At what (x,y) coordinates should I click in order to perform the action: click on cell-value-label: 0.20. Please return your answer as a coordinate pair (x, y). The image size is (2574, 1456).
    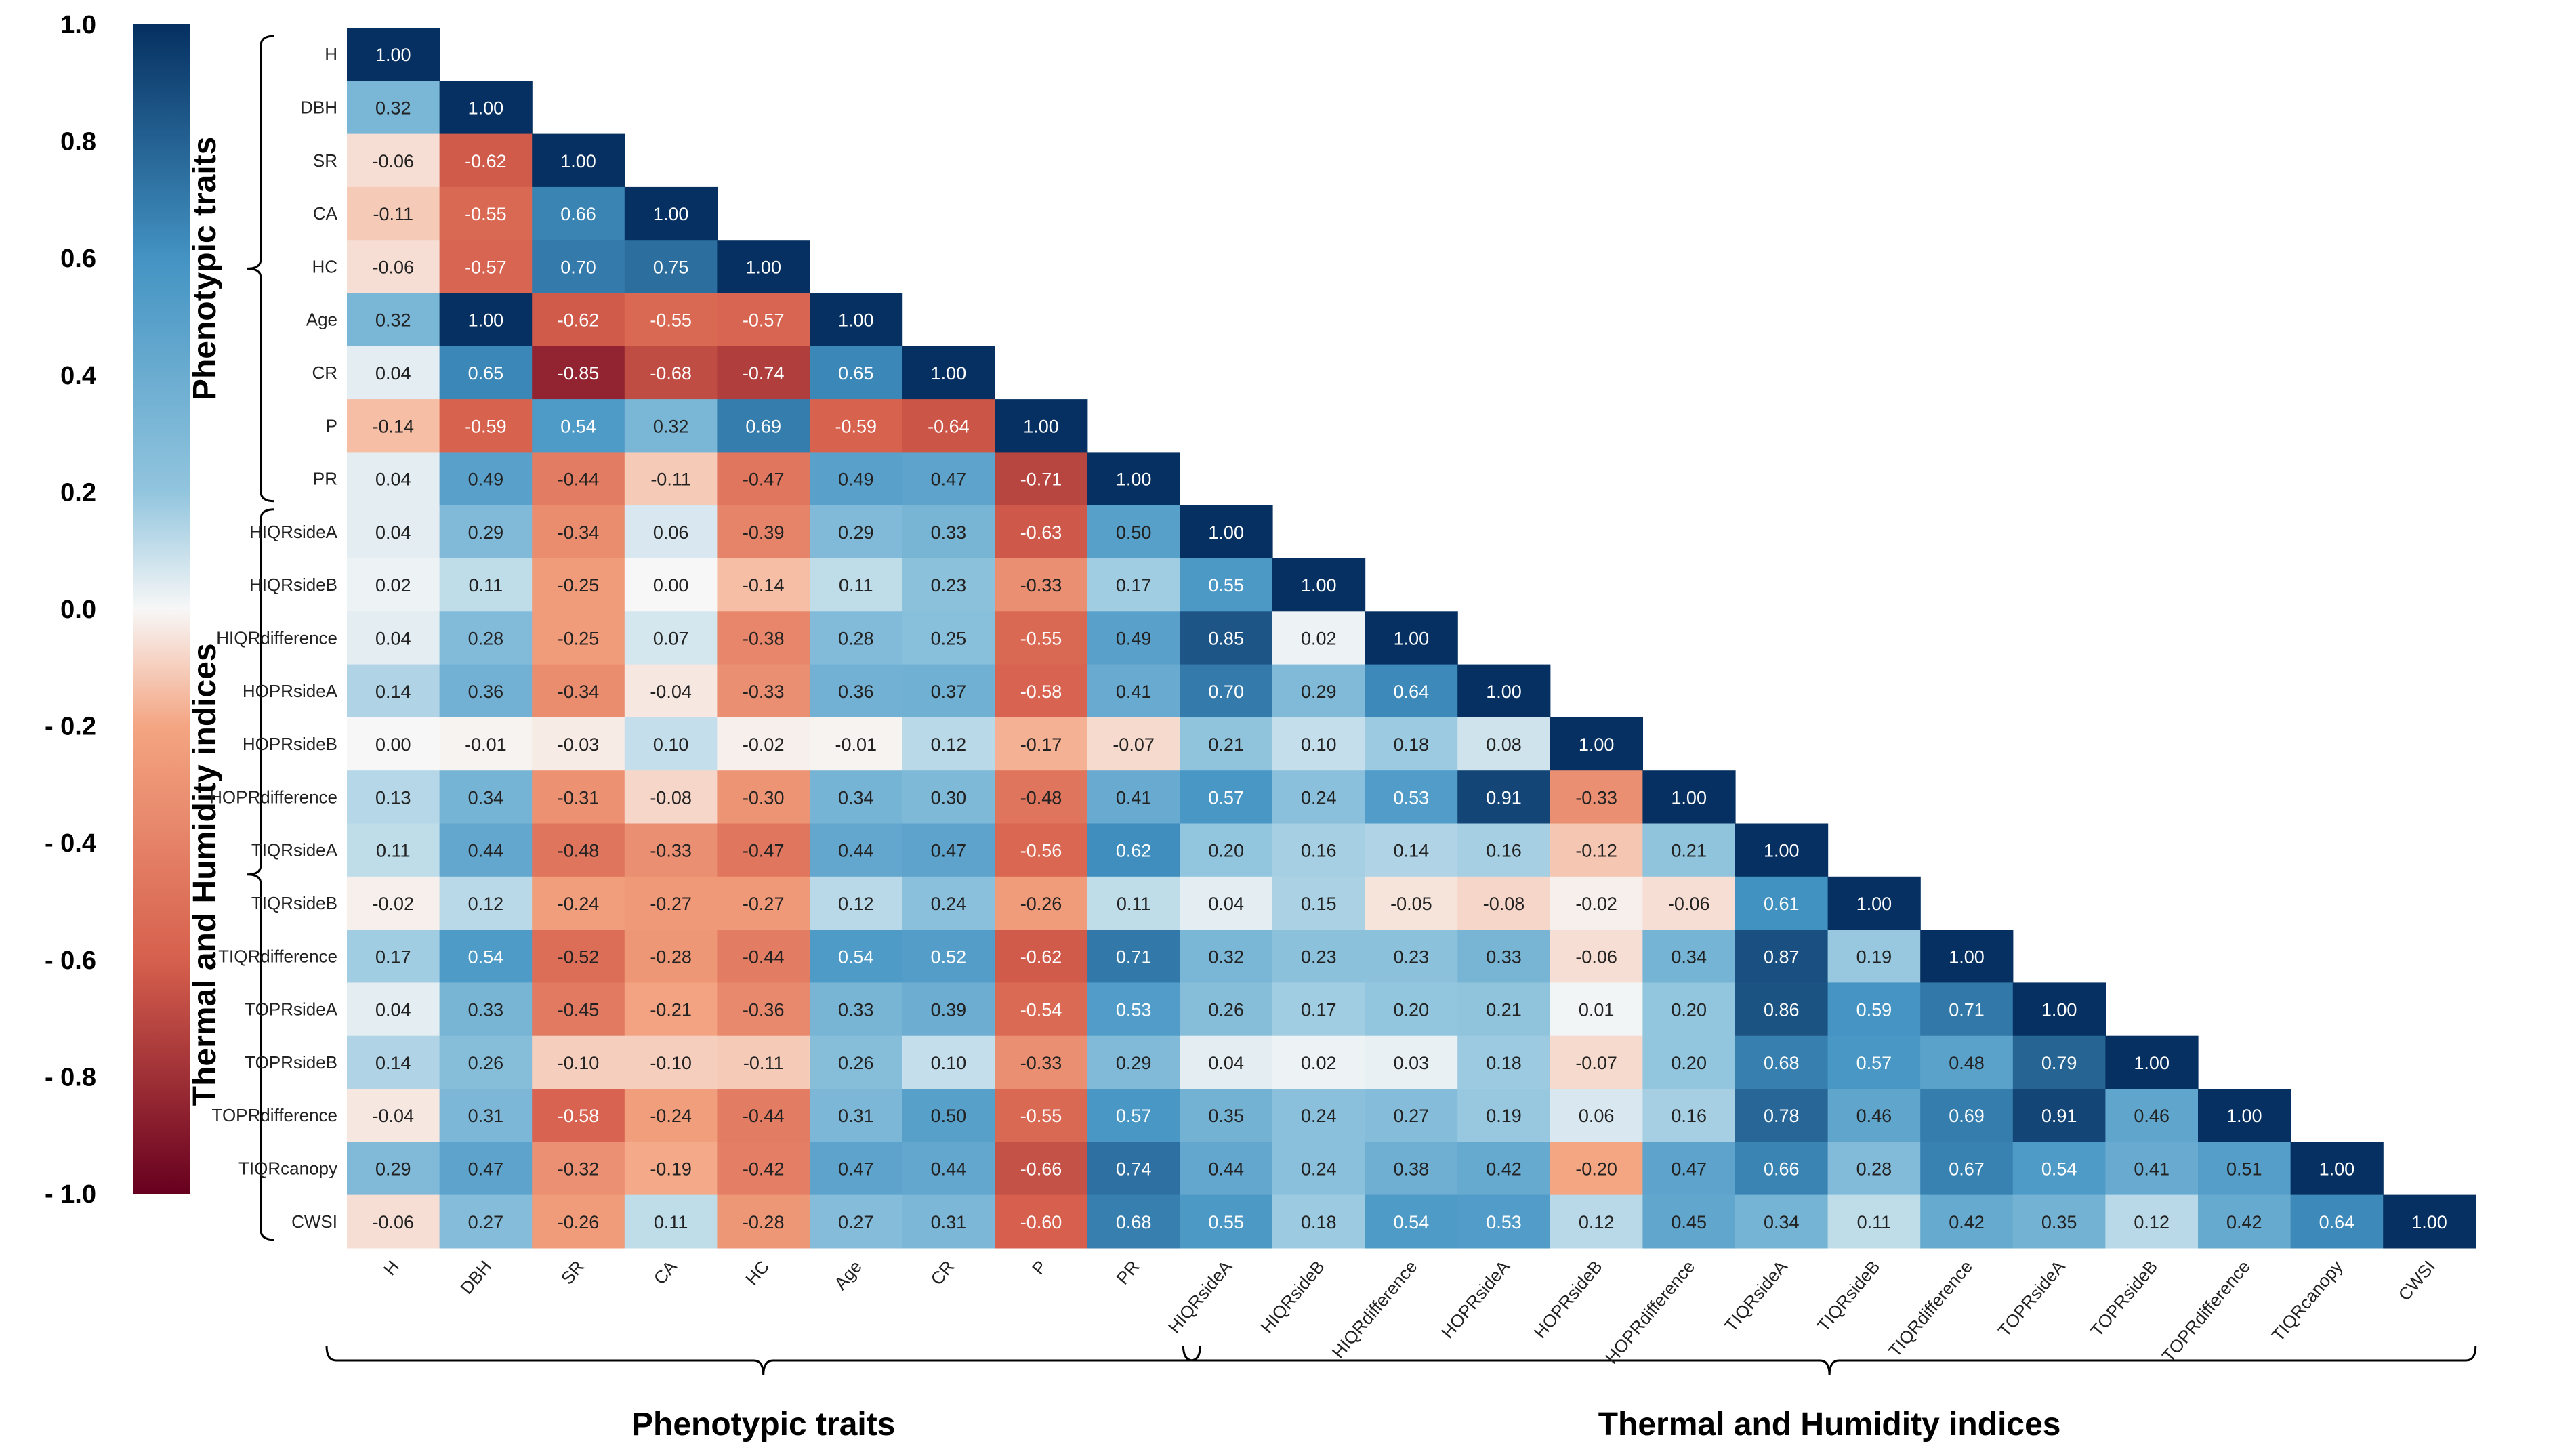
    Looking at the image, I should click on (1412, 1010).